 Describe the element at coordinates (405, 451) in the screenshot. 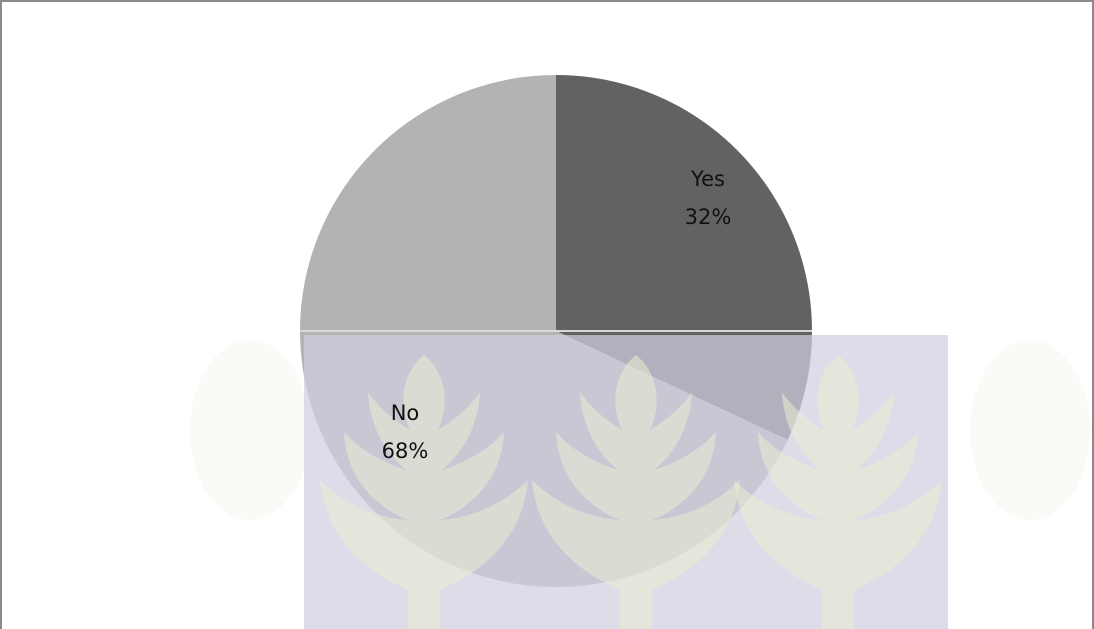

I see `slice-percent-no: 68%` at that location.